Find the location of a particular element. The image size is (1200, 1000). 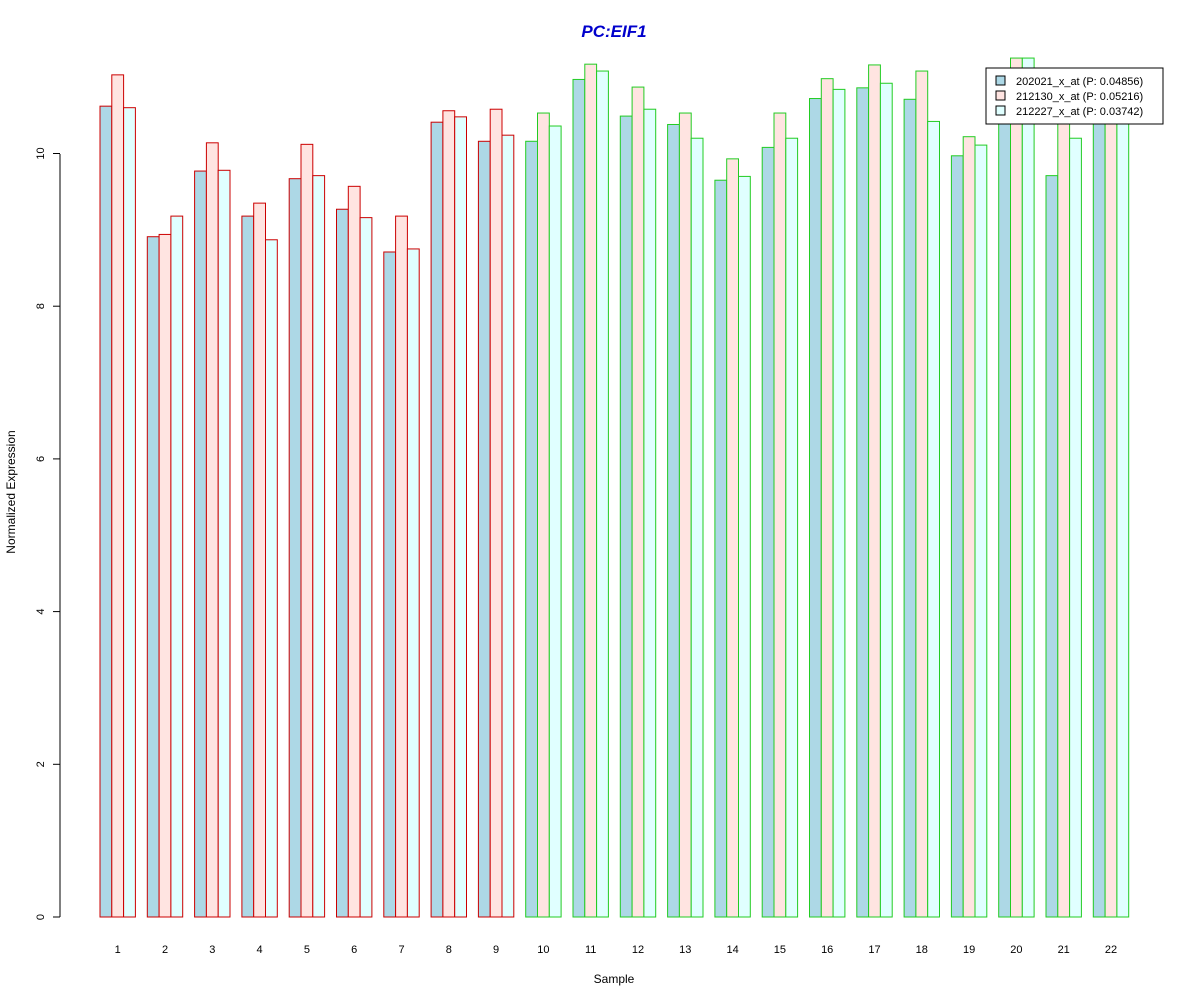

y-tick-label: 0 is located at coordinates (41, 917).